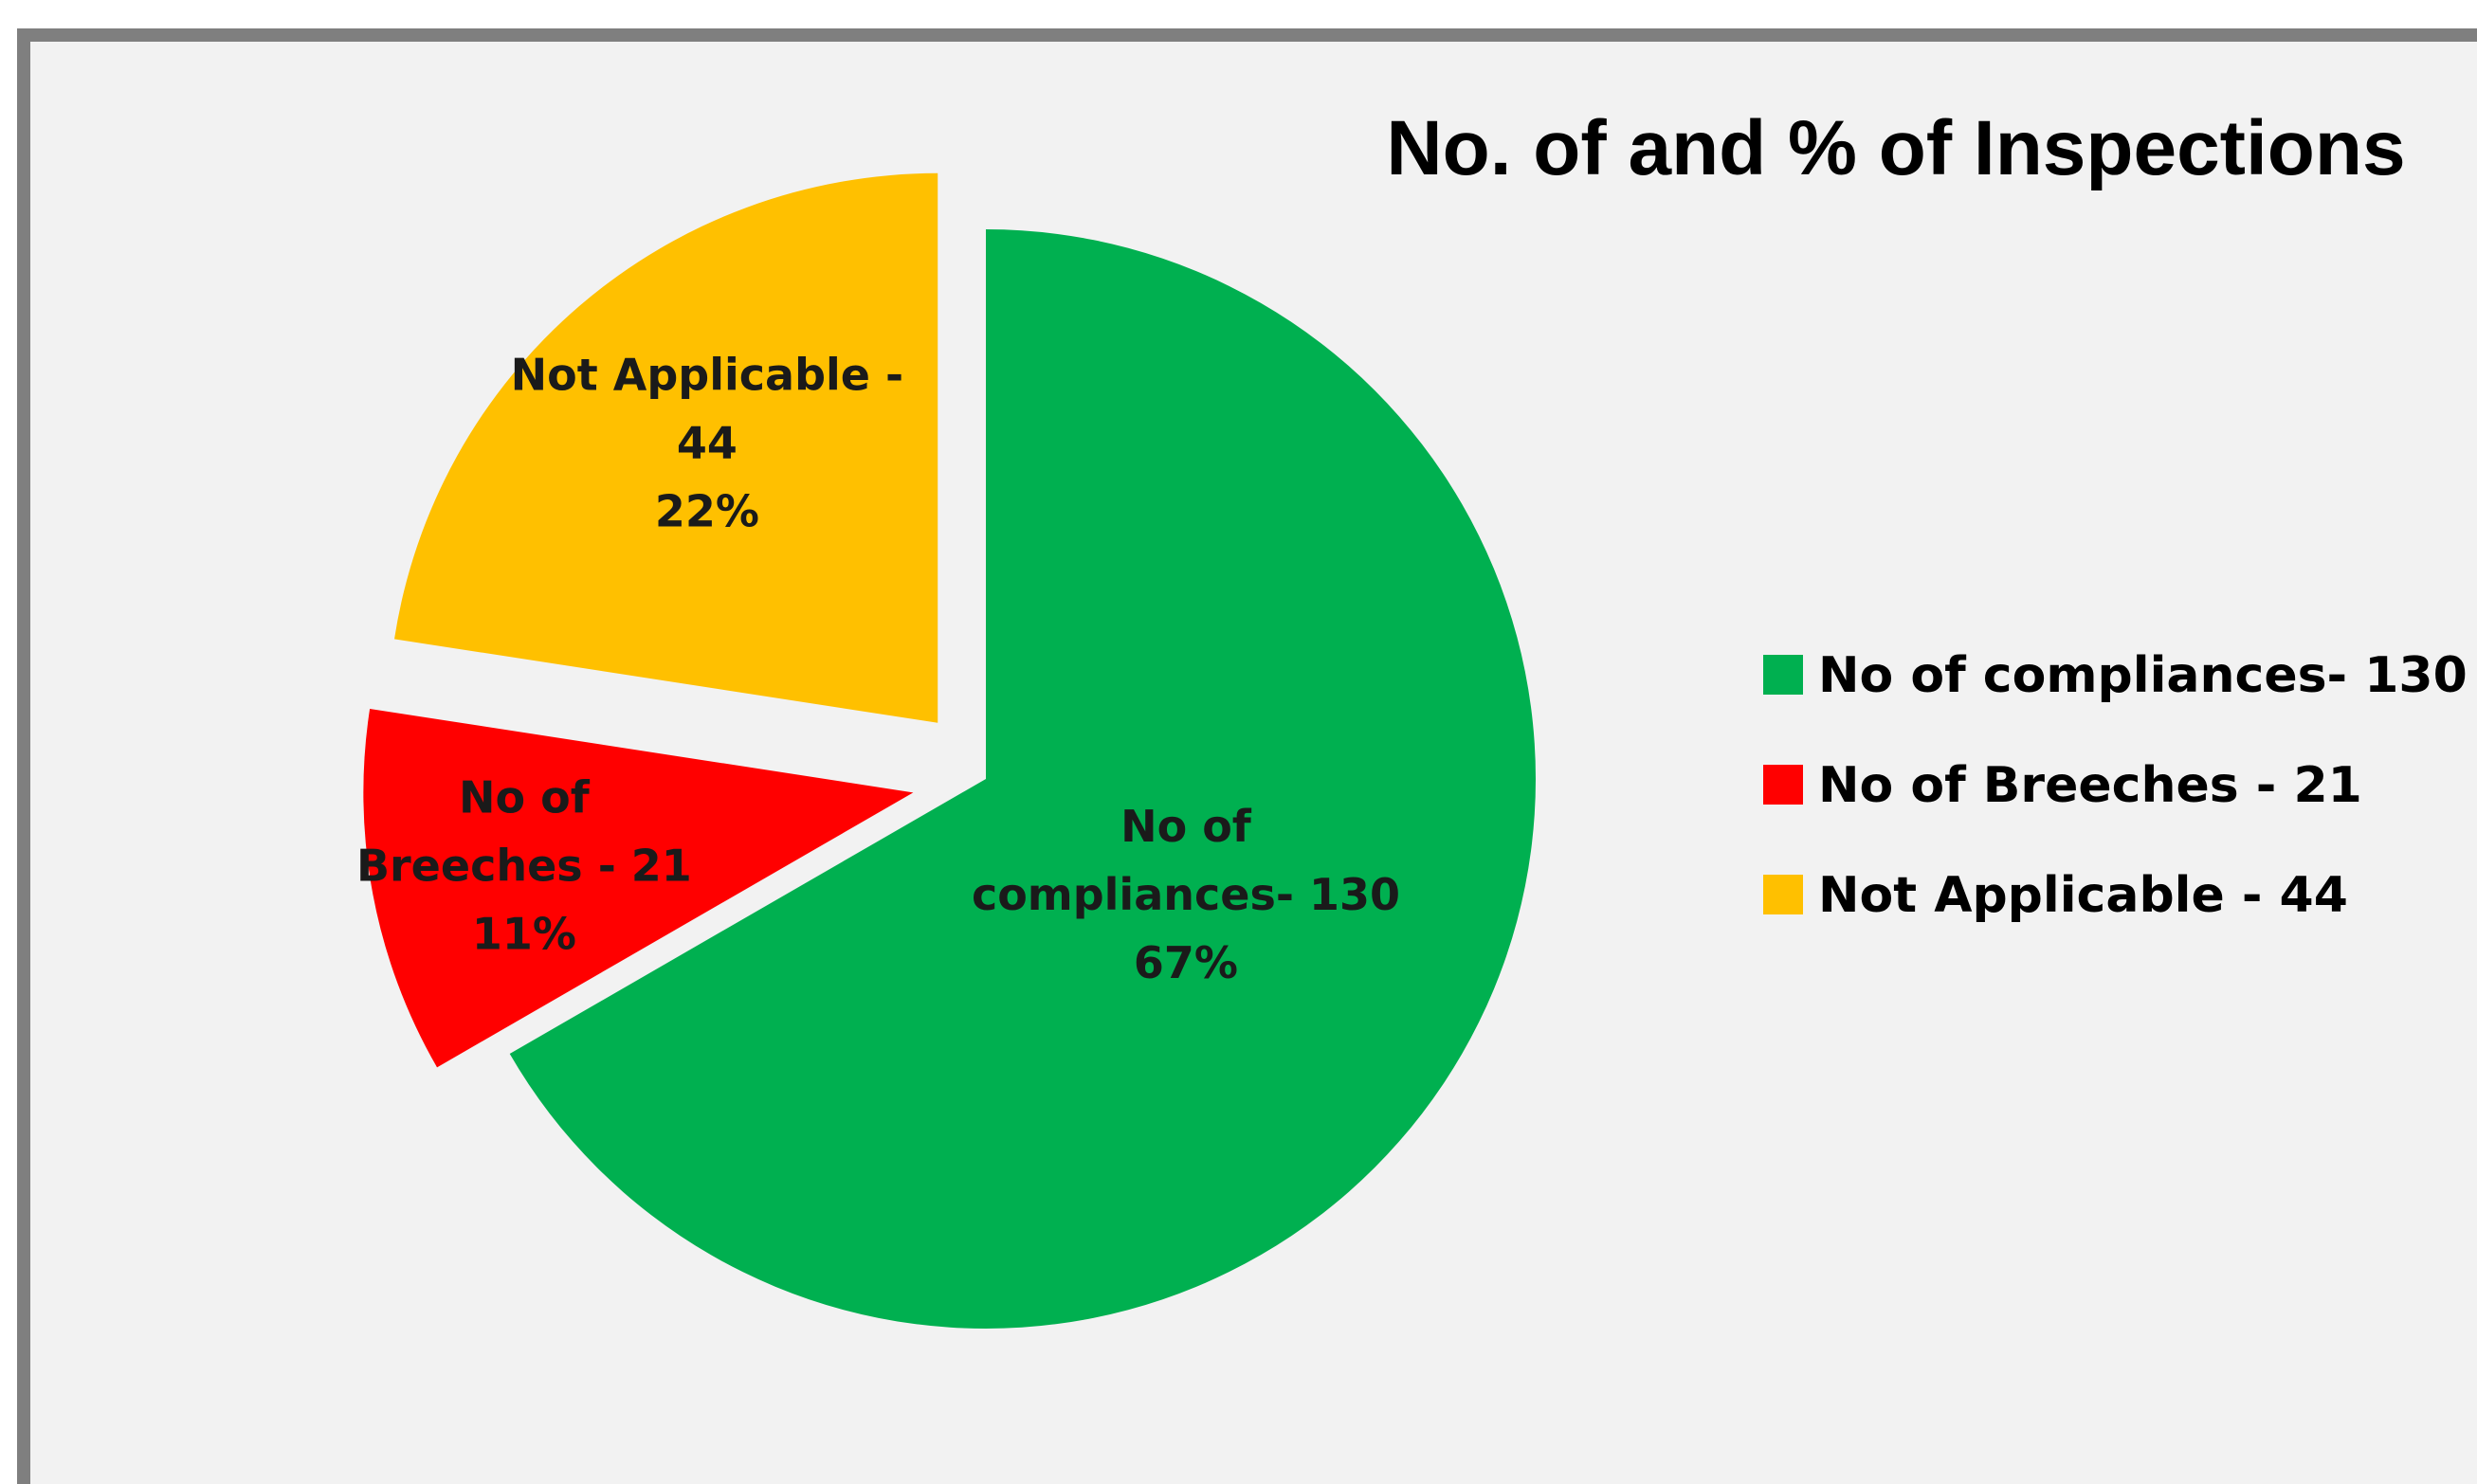 The image size is (2477, 1484). Describe the element at coordinates (524, 865) in the screenshot. I see `slice-label-no-of-breeches-21-line-2: Breeches - 21` at that location.